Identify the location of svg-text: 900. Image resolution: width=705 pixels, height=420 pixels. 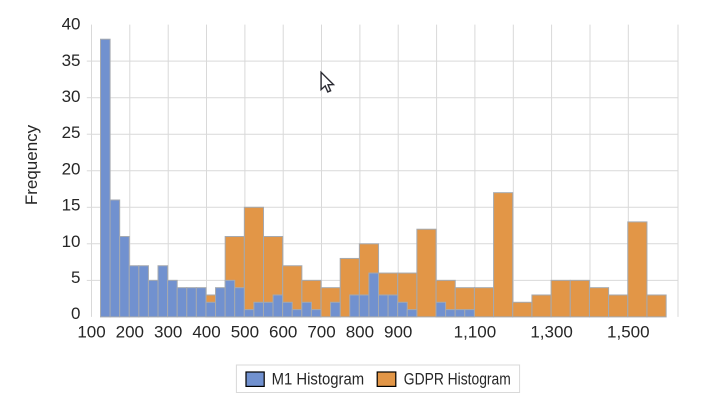
(398, 332).